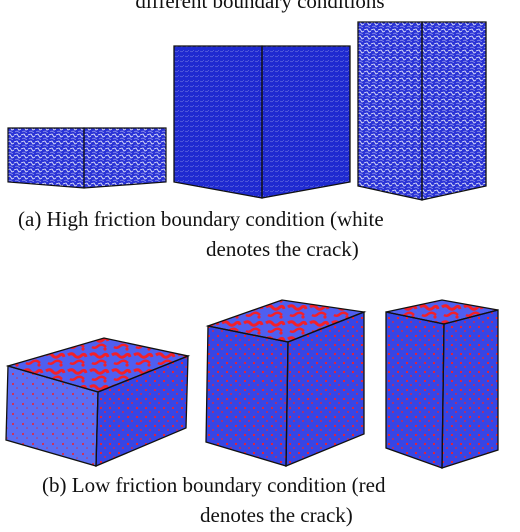 This screenshot has height=532, width=520. Describe the element at coordinates (260, 6) in the screenshot. I see `figure-heading-fragment: different boundary conditions` at that location.